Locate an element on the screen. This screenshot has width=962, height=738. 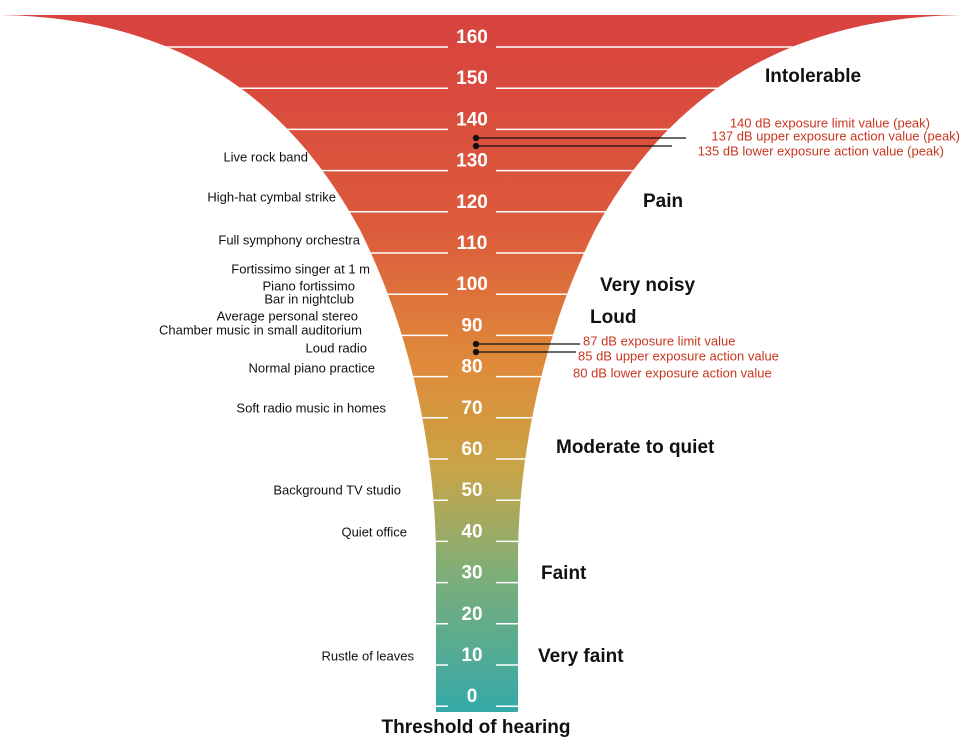
scale-tick: 80 is located at coordinates (471, 367).